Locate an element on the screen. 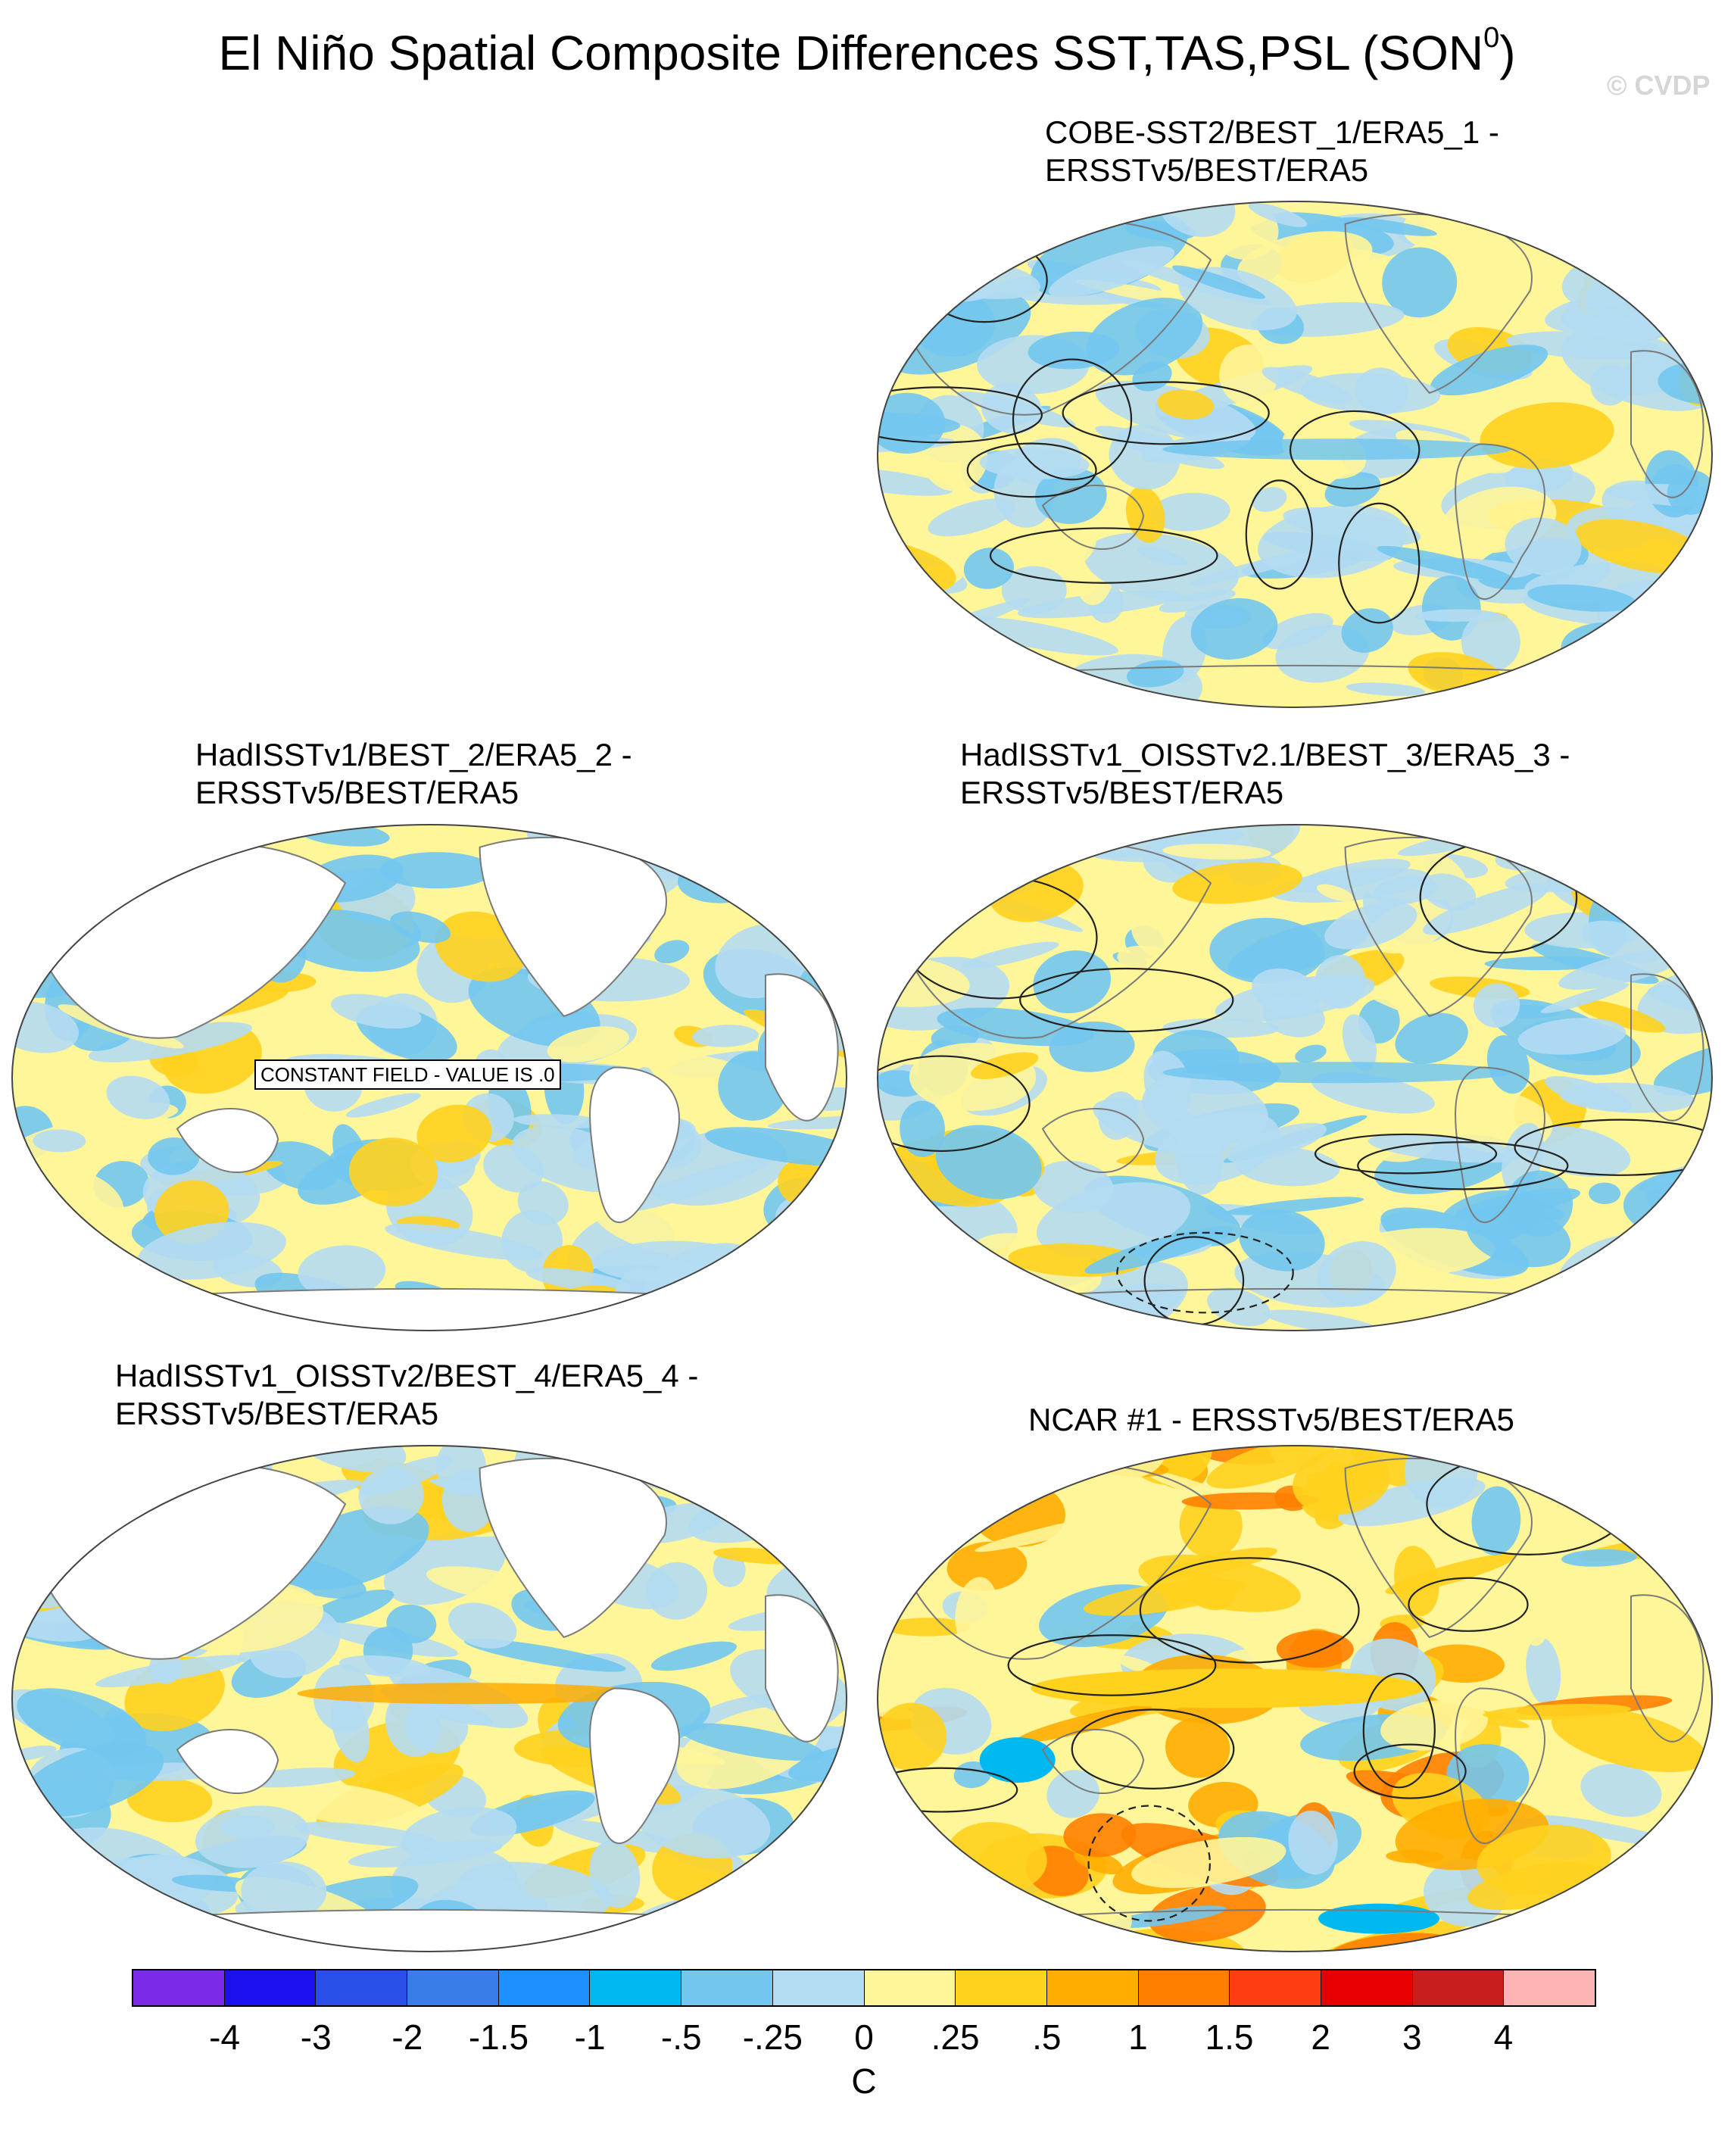 This screenshot has width=1734, height=2156. panel-title-line1: NCAR #1 - ERSSTv5/BEST/ERA5 is located at coordinates (1271, 1419).